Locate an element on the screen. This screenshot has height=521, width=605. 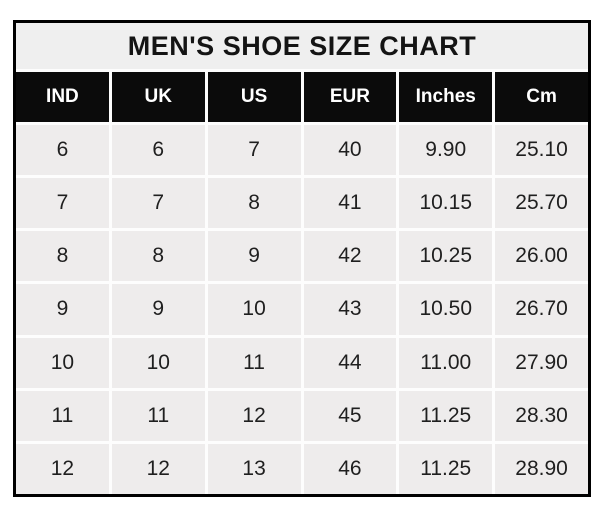
column-header-cm: Cm is located at coordinates (541, 97).